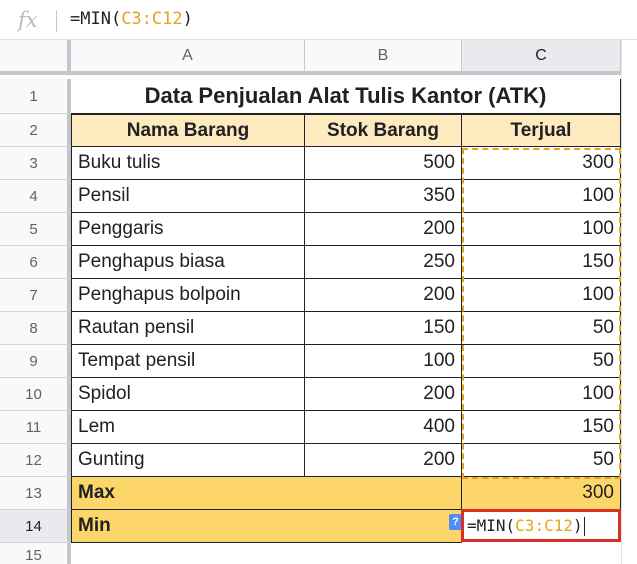 This screenshot has height=564, width=637. What do you see at coordinates (188, 394) in the screenshot?
I see `cell-name: Spidol` at bounding box center [188, 394].